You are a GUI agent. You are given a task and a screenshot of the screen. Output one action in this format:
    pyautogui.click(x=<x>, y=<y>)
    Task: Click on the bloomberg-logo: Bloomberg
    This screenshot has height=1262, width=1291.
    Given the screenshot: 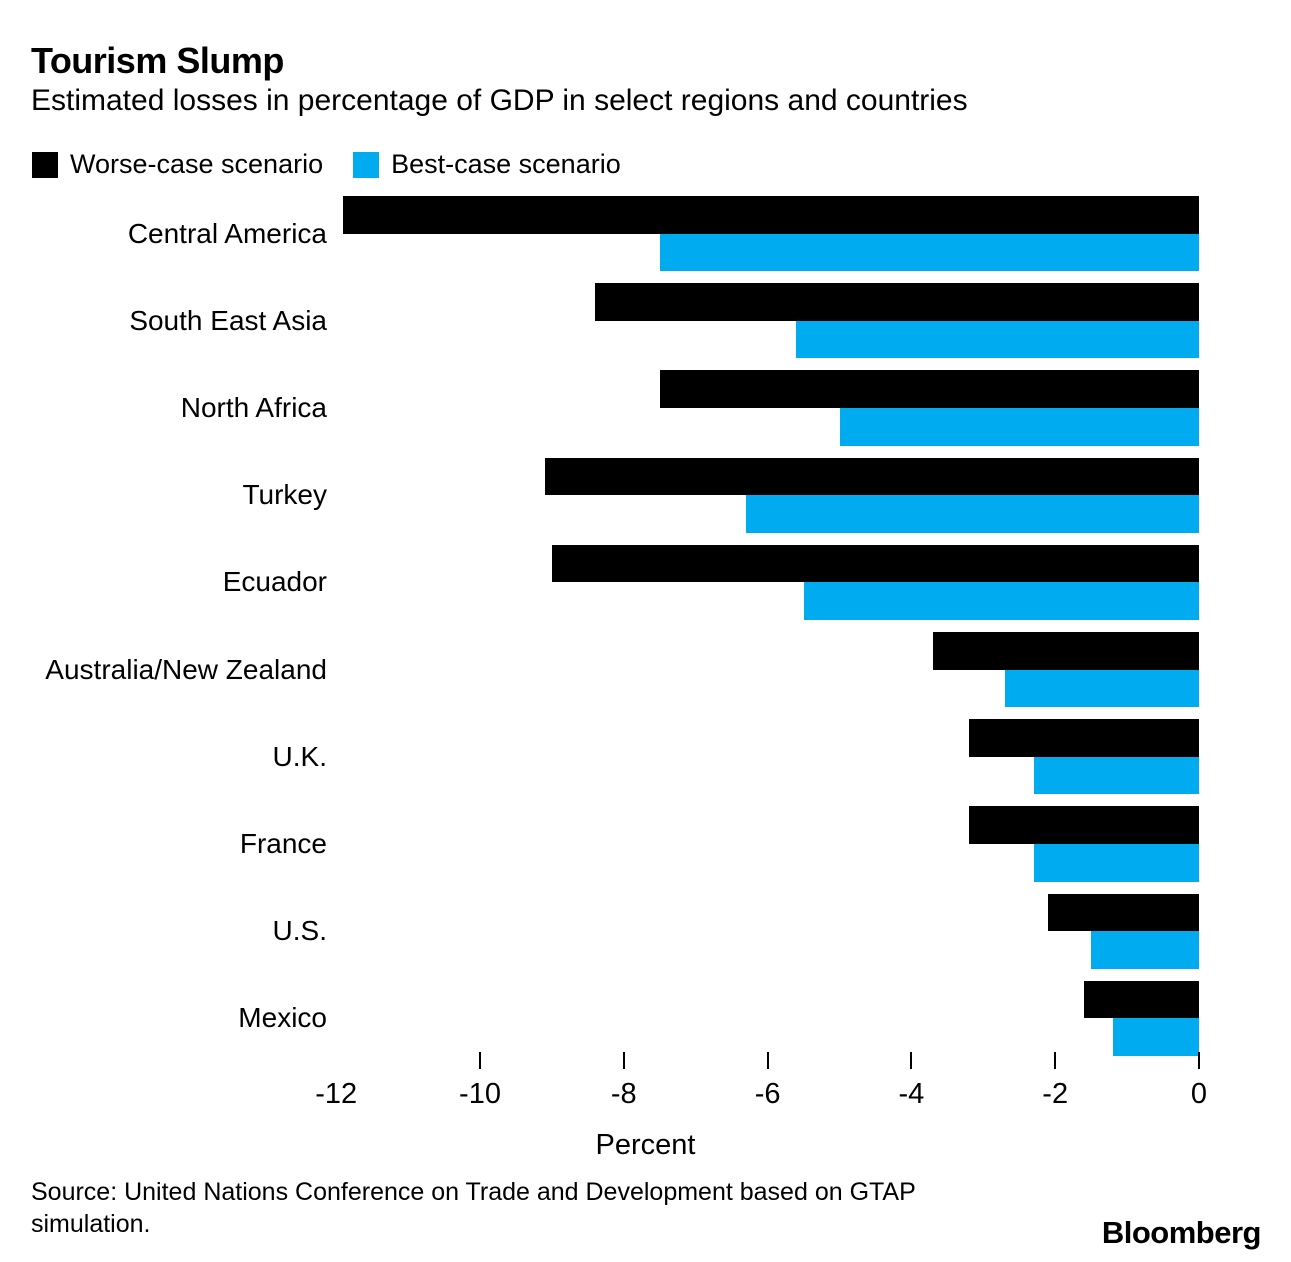 What is the action you would take?
    pyautogui.click(x=1181, y=1232)
    